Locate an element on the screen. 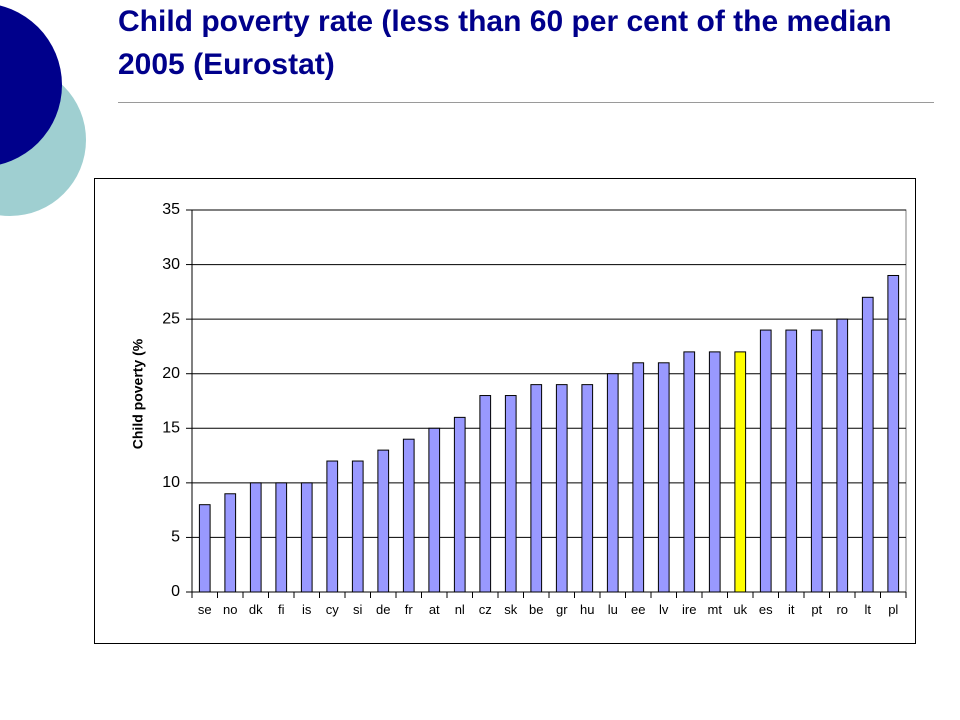  x-tick-label-lv: lv is located at coordinates (664, 609).